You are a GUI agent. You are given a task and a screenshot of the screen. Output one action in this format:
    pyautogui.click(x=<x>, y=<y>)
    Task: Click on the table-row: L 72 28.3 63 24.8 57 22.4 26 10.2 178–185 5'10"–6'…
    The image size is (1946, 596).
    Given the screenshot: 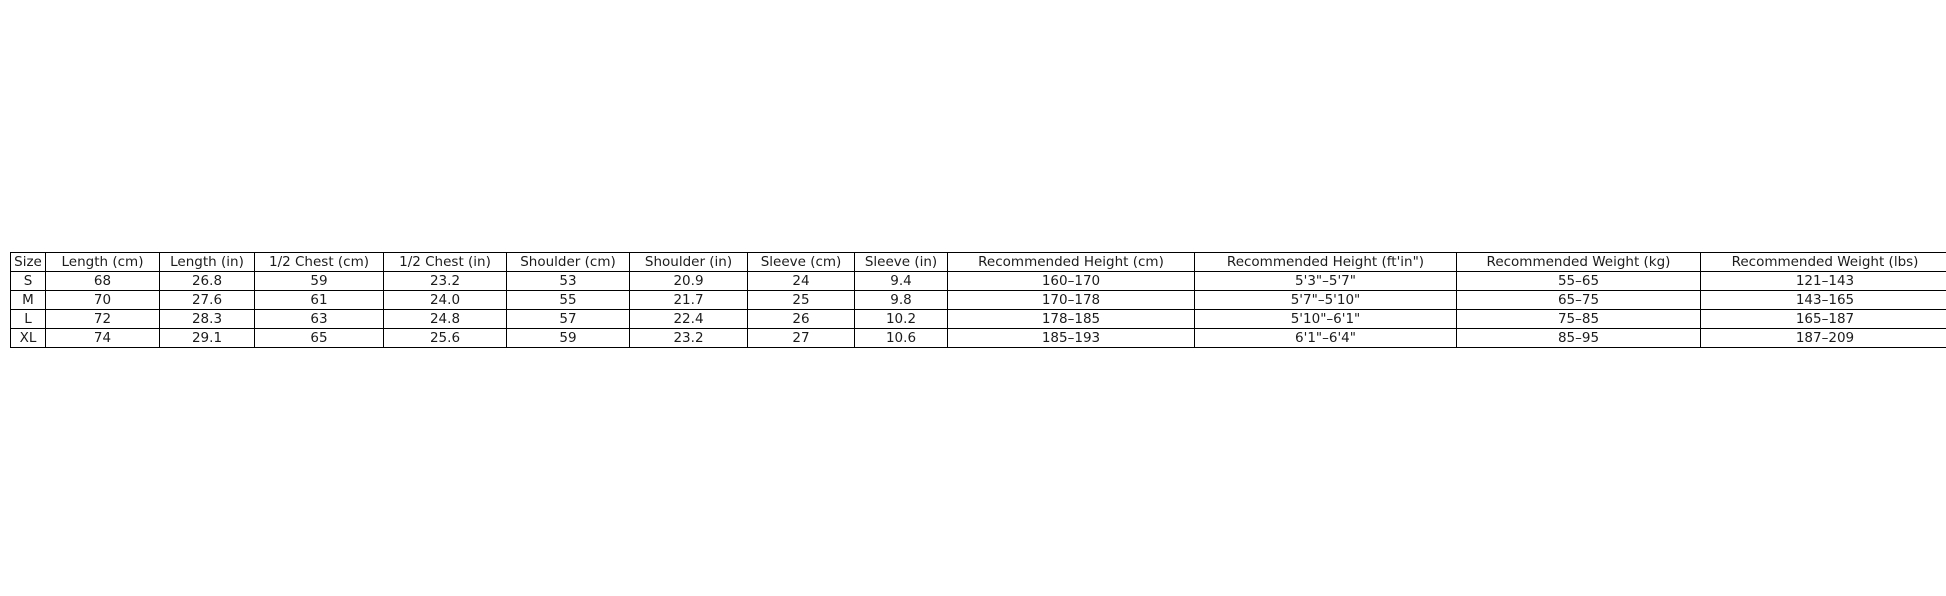 What is the action you would take?
    pyautogui.click(x=978, y=319)
    